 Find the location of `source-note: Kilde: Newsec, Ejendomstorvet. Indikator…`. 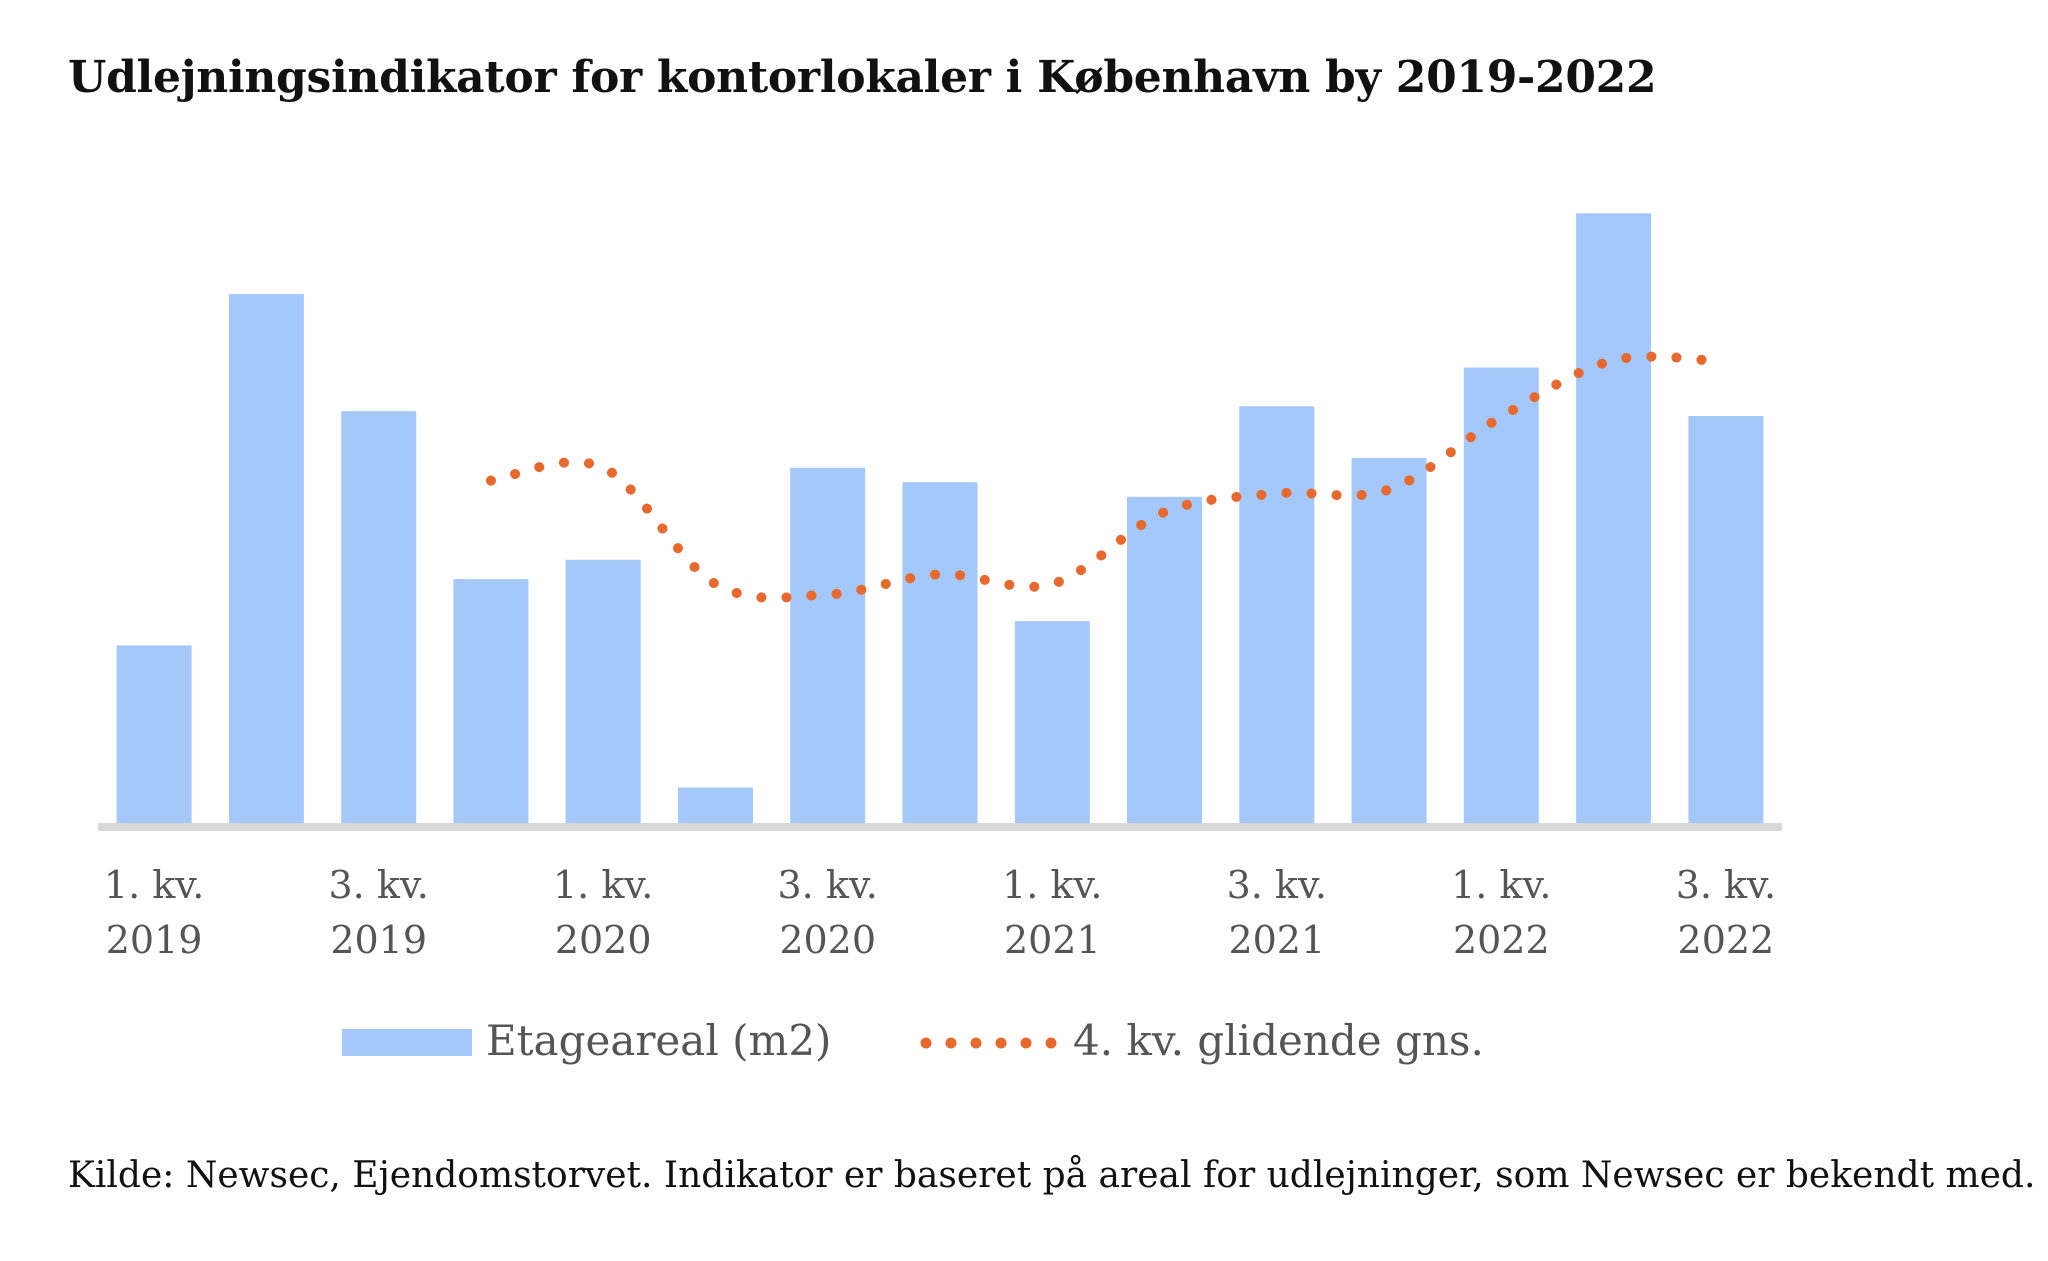

source-note: Kilde: Newsec, Ejendomstorvet. Indikator… is located at coordinates (1052, 1175).